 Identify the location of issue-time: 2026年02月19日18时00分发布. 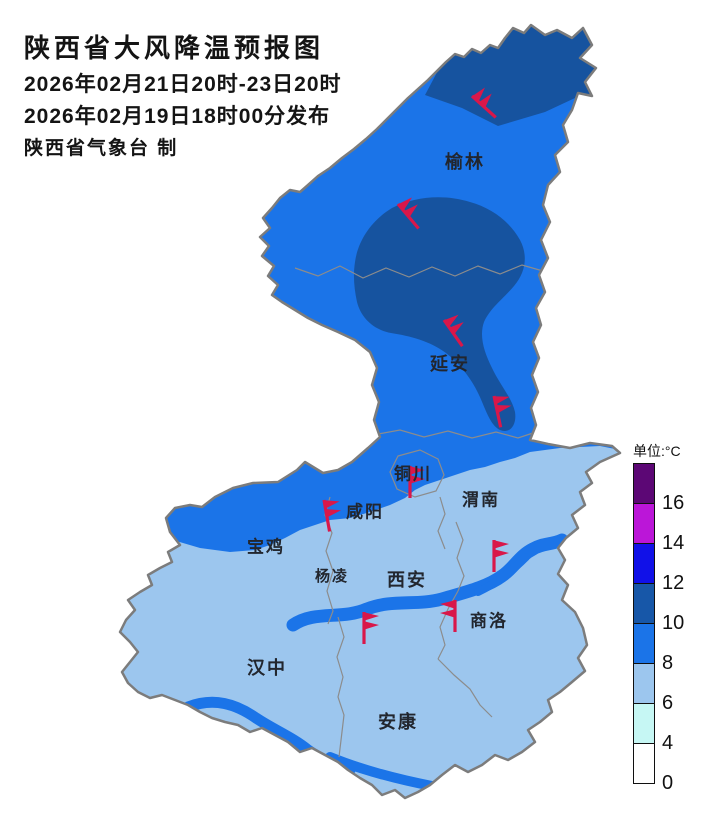
(177, 116).